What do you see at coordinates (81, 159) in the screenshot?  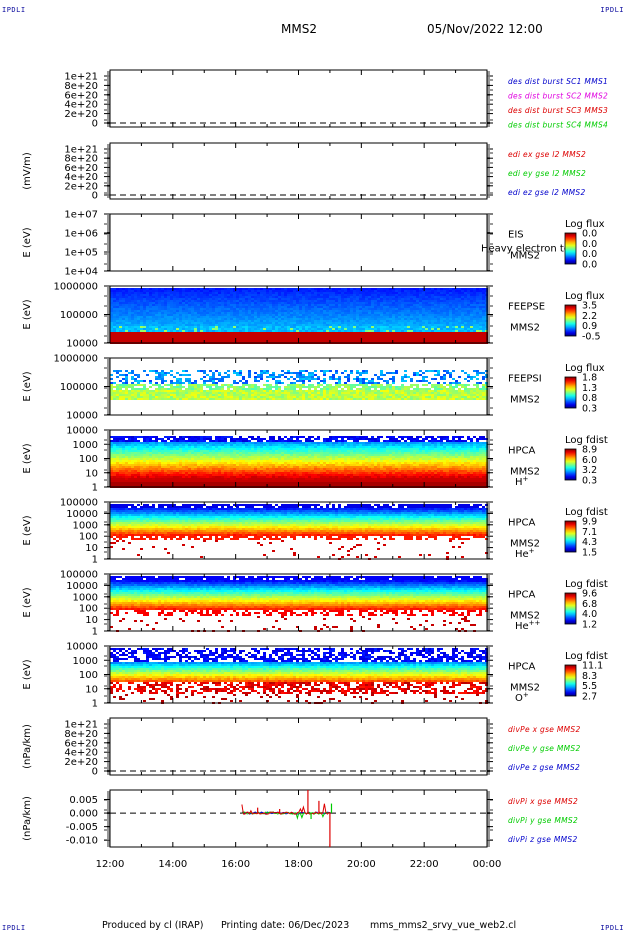 I see `y-tick-label: 8e+20` at bounding box center [81, 159].